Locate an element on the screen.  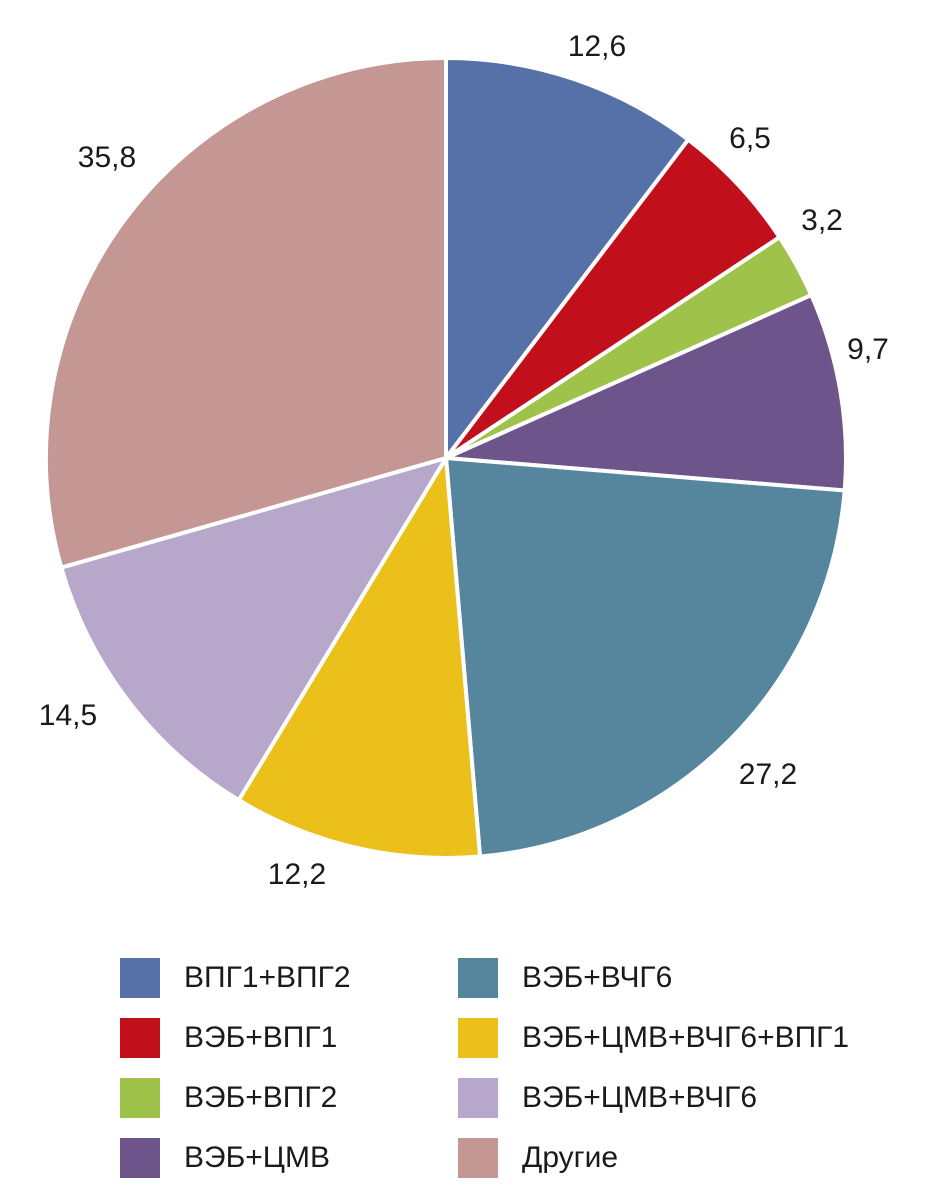
legend-label: ВПГ1+ВПГ2 is located at coordinates (267, 977).